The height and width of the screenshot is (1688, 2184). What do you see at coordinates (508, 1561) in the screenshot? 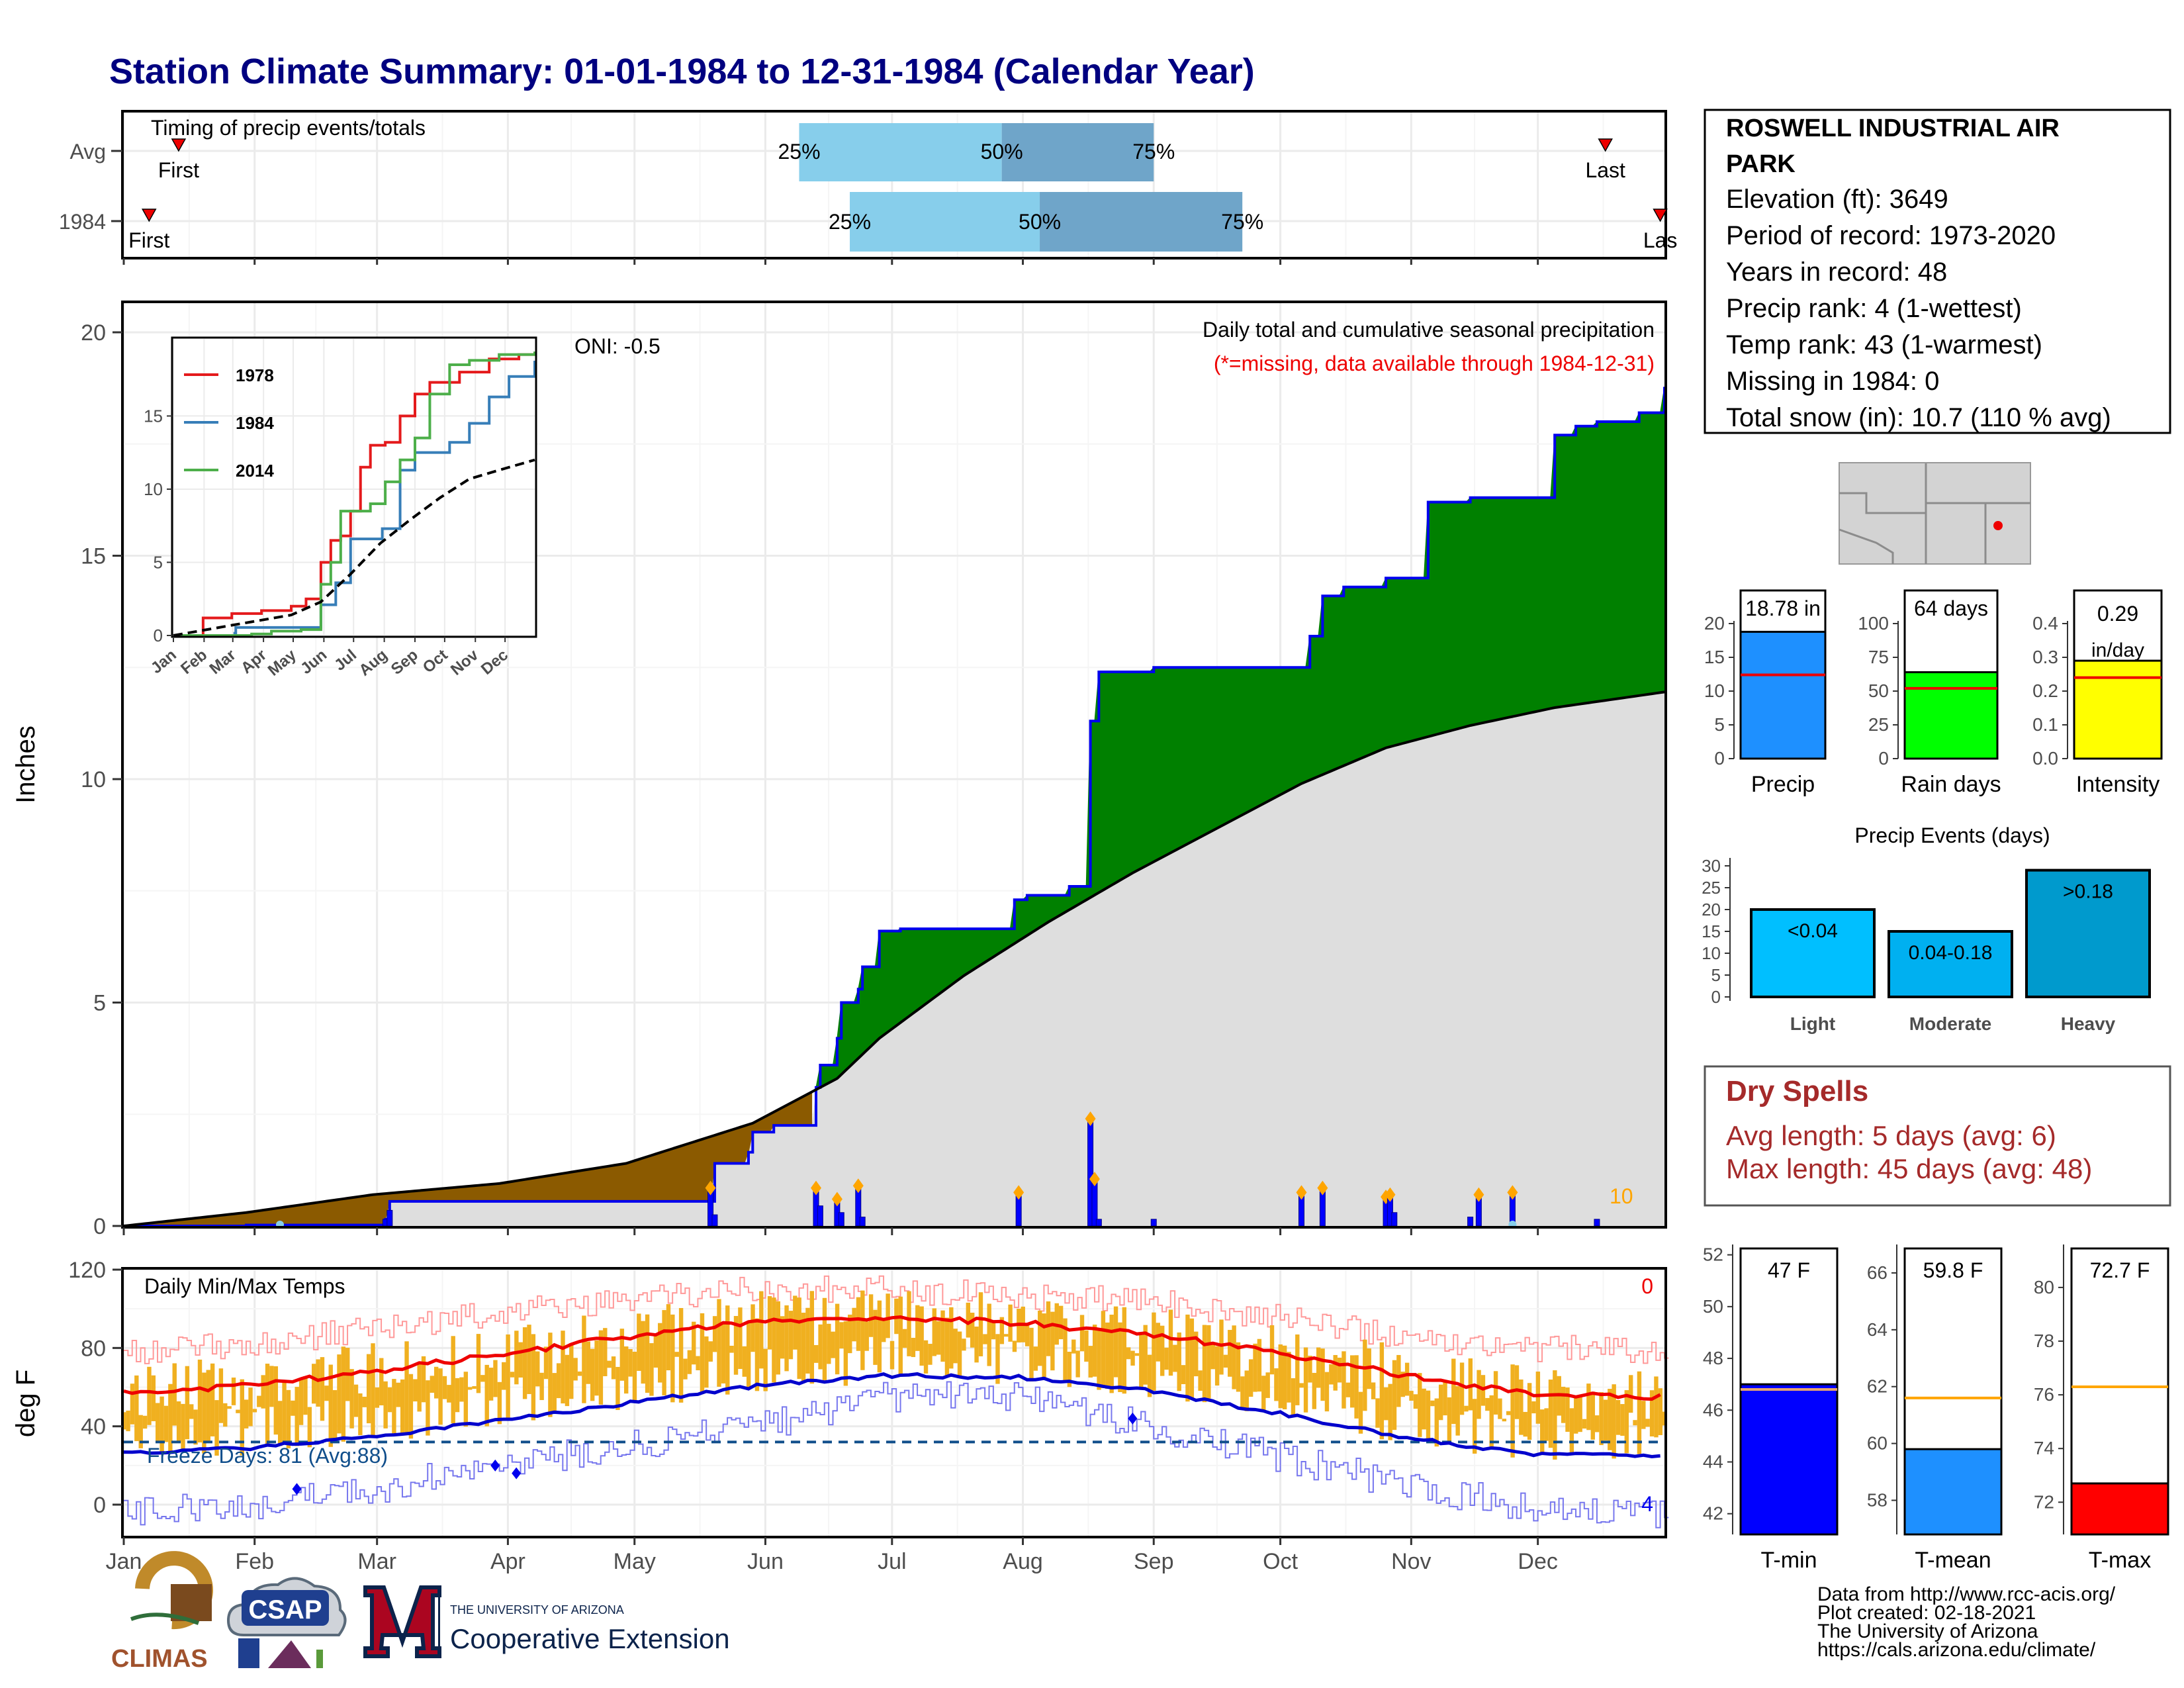
I see `month-tick-label: Apr` at bounding box center [508, 1561].